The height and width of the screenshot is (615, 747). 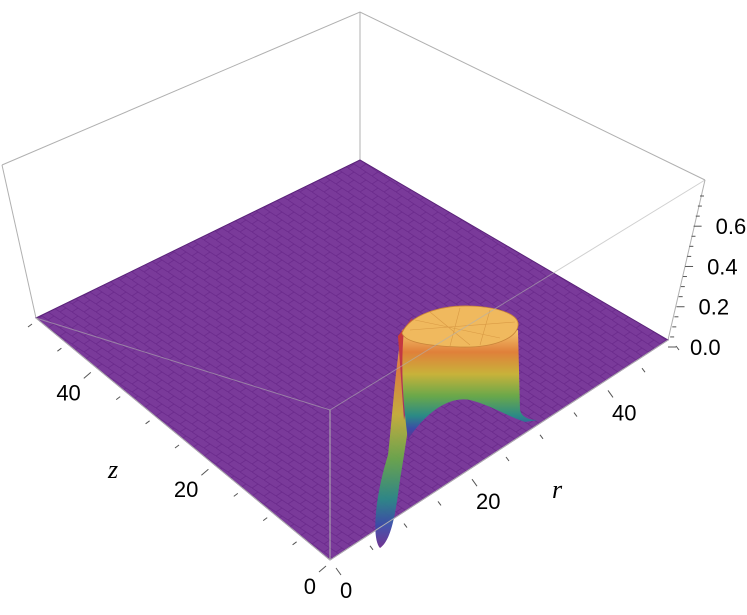 I want to click on z-tick-label: 20, so click(x=186, y=489).